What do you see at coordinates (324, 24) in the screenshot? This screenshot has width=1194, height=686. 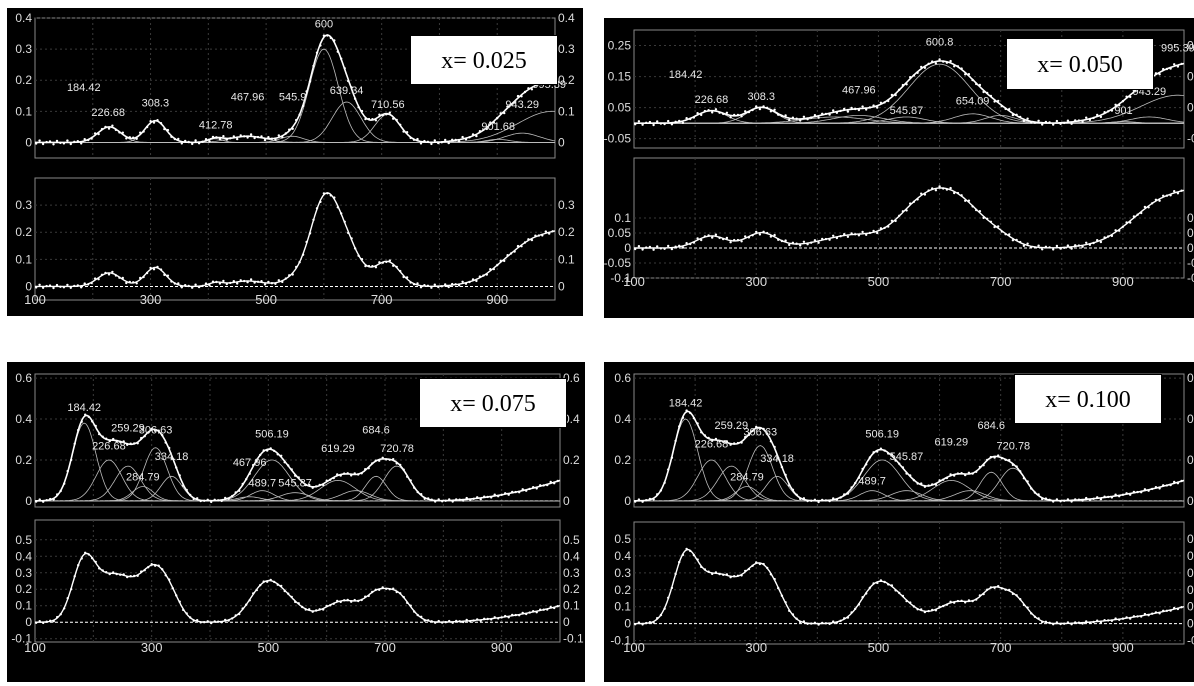 I see `peak-label: 600` at bounding box center [324, 24].